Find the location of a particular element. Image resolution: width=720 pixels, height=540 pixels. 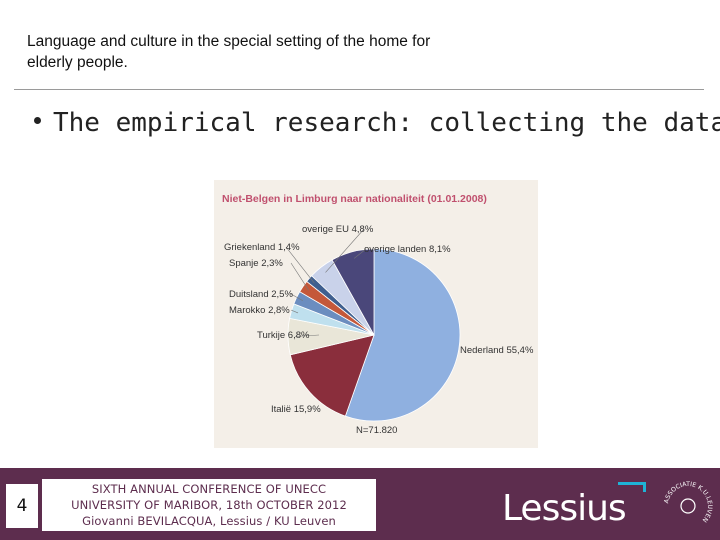

slice-label-6: Griekenland 1,4% is located at coordinates (262, 247).